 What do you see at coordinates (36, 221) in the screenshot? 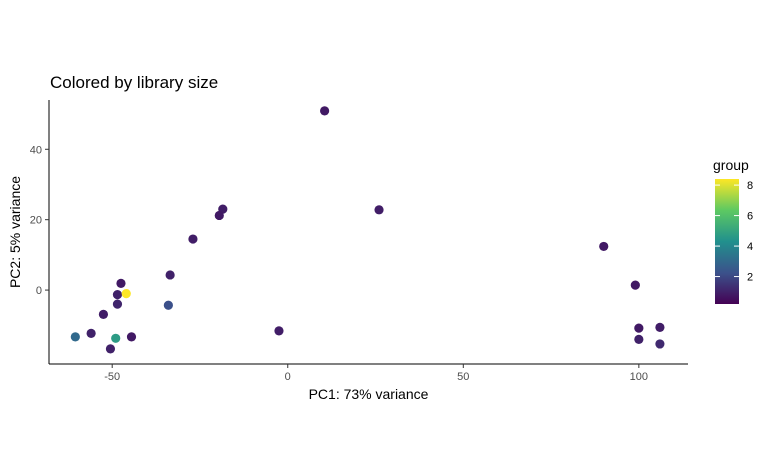
I see `y-tick-label: 20` at bounding box center [36, 221].